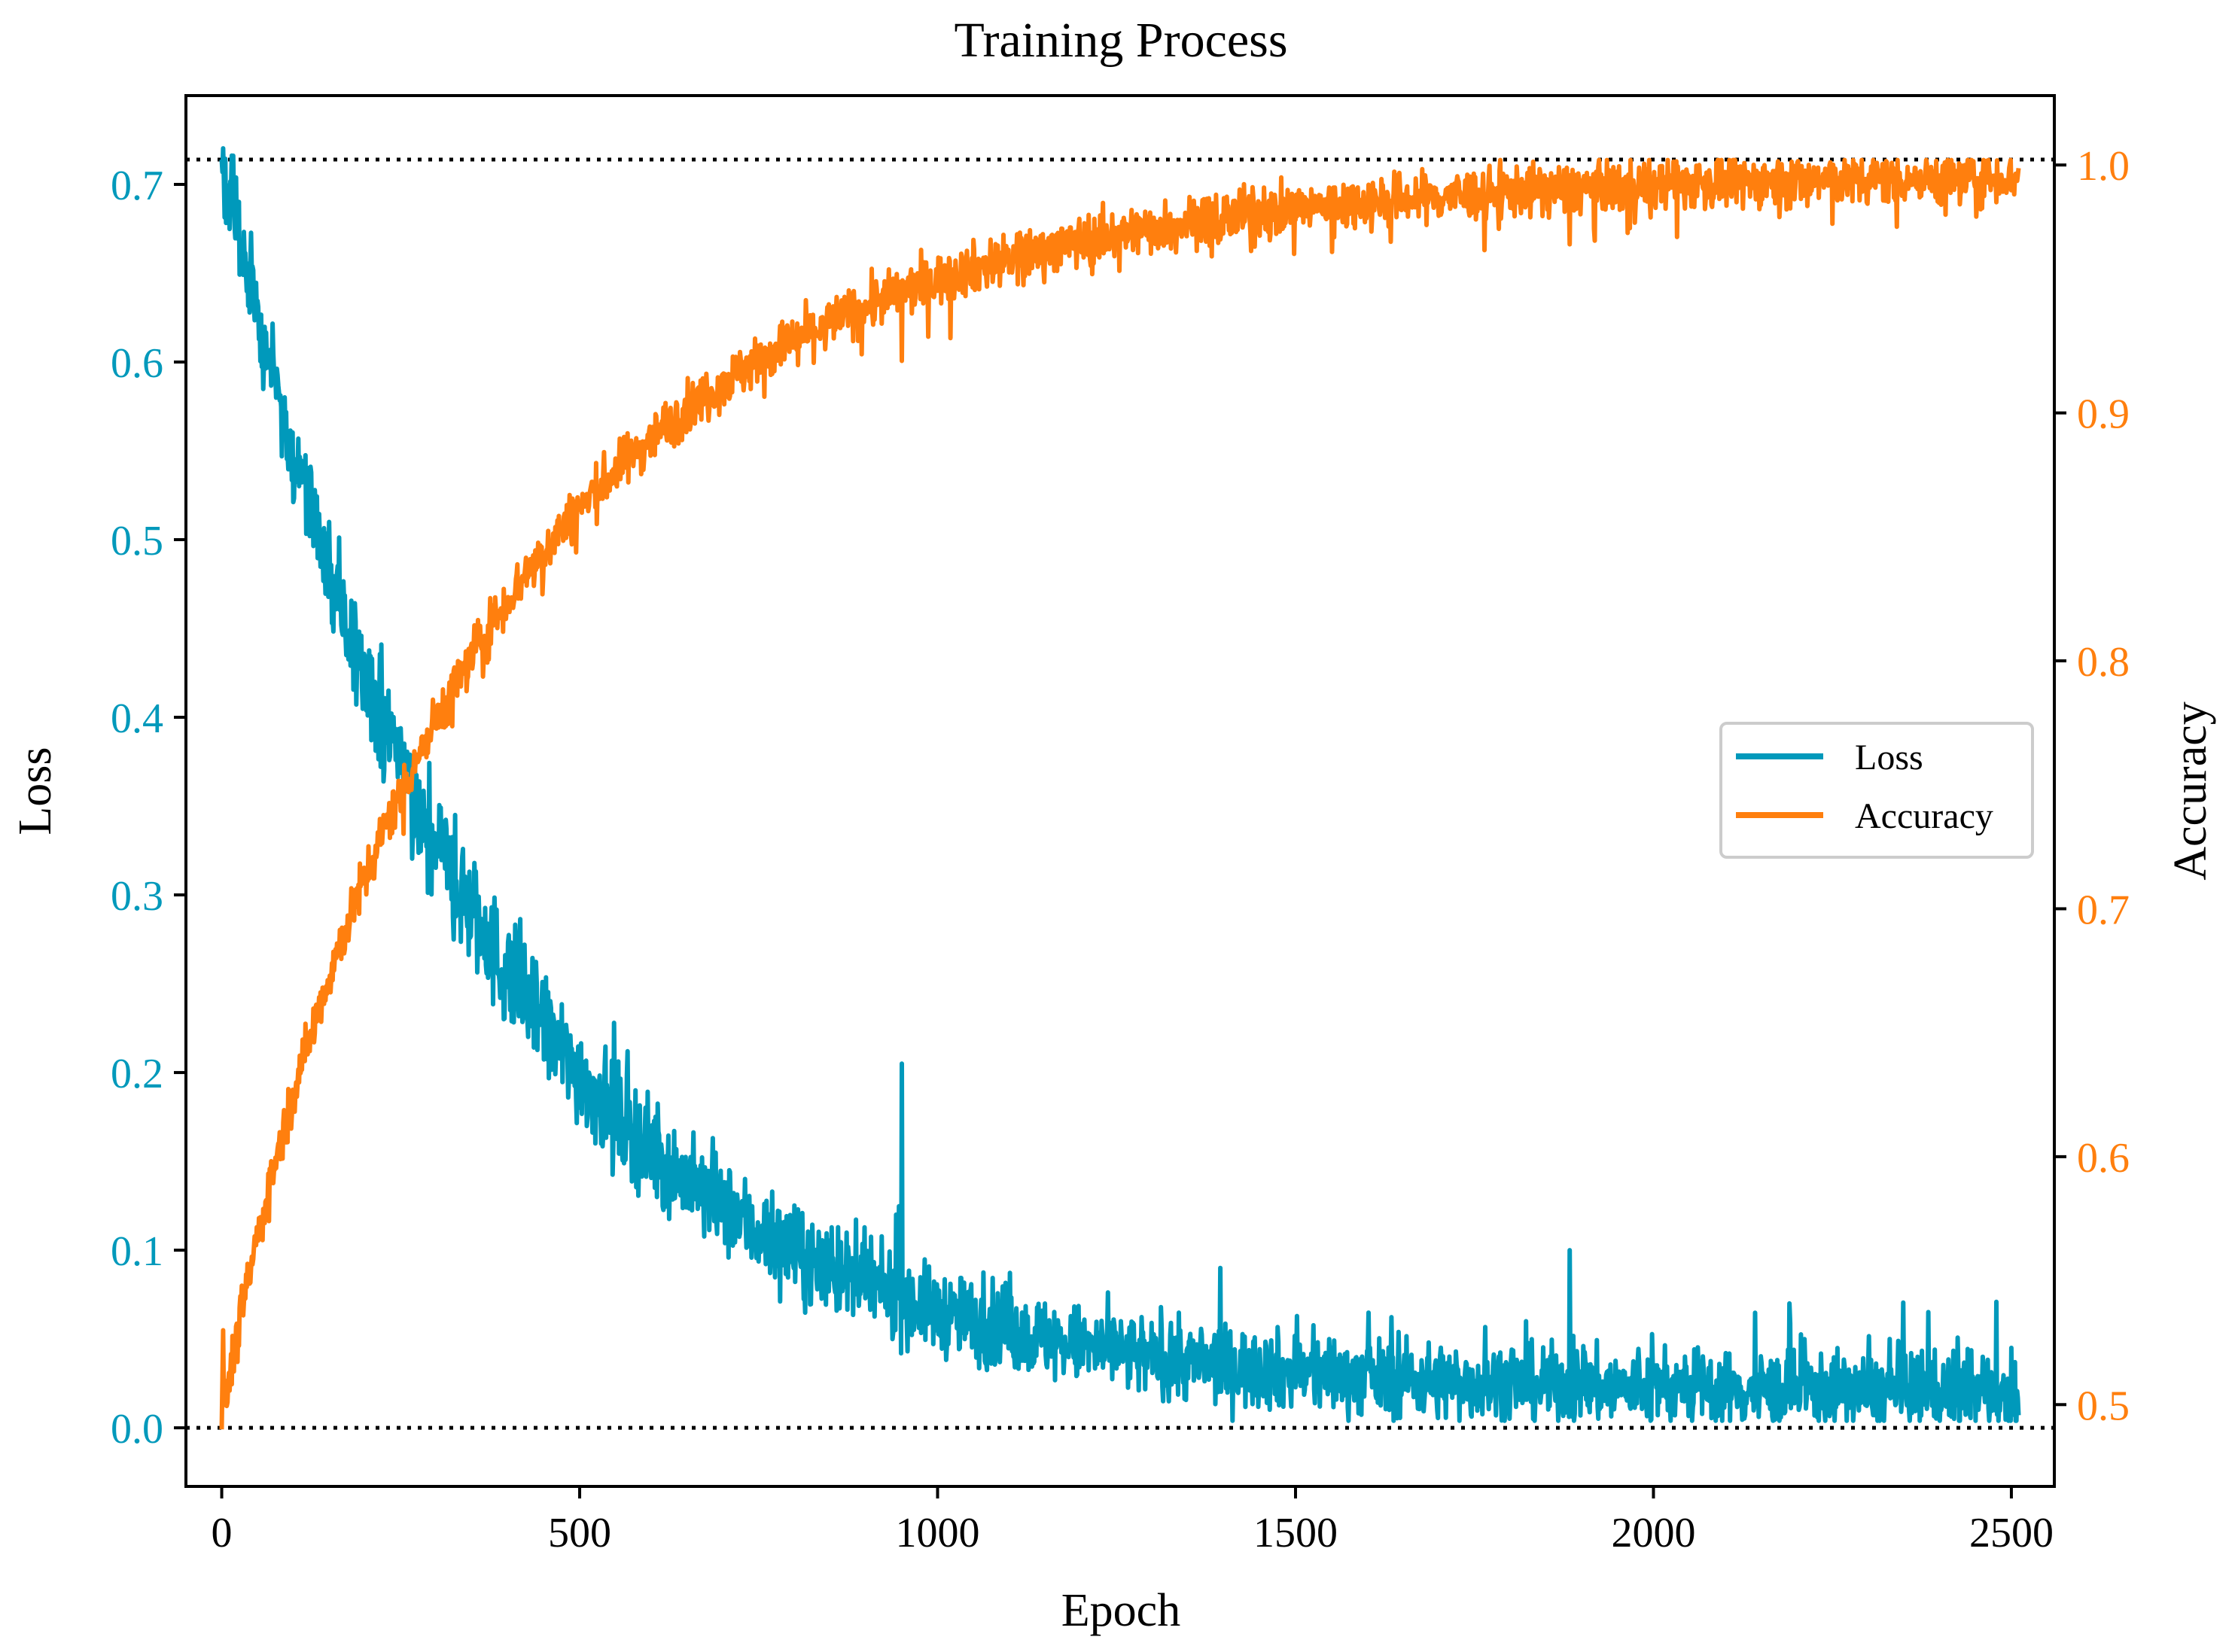 The height and width of the screenshot is (1652, 2235). Describe the element at coordinates (137, 363) in the screenshot. I see `loss-tick-label: 0.6` at that location.